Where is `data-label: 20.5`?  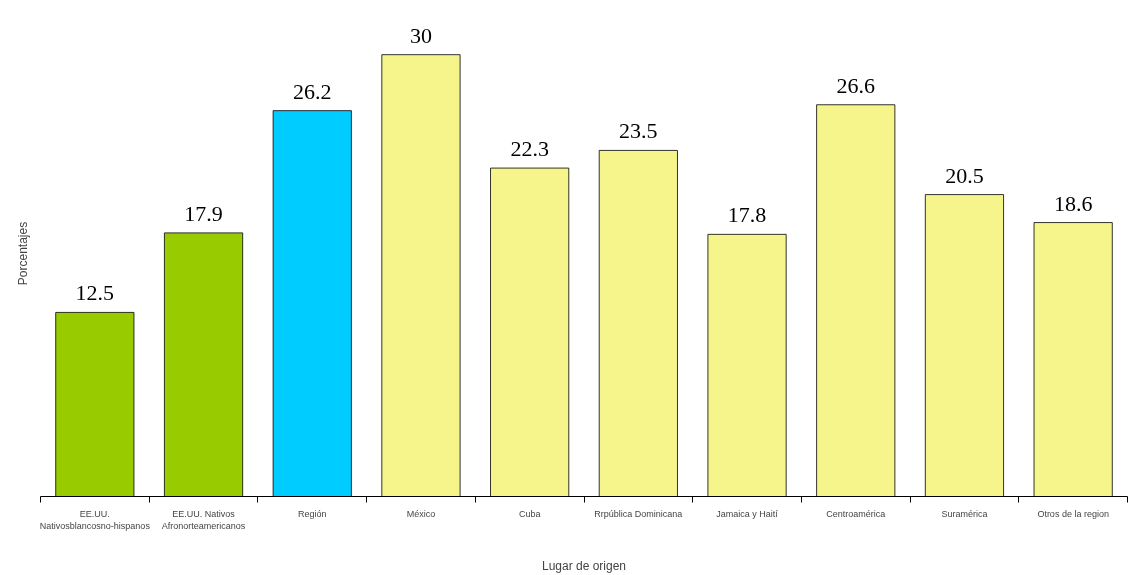
data-label: 20.5 is located at coordinates (964, 175).